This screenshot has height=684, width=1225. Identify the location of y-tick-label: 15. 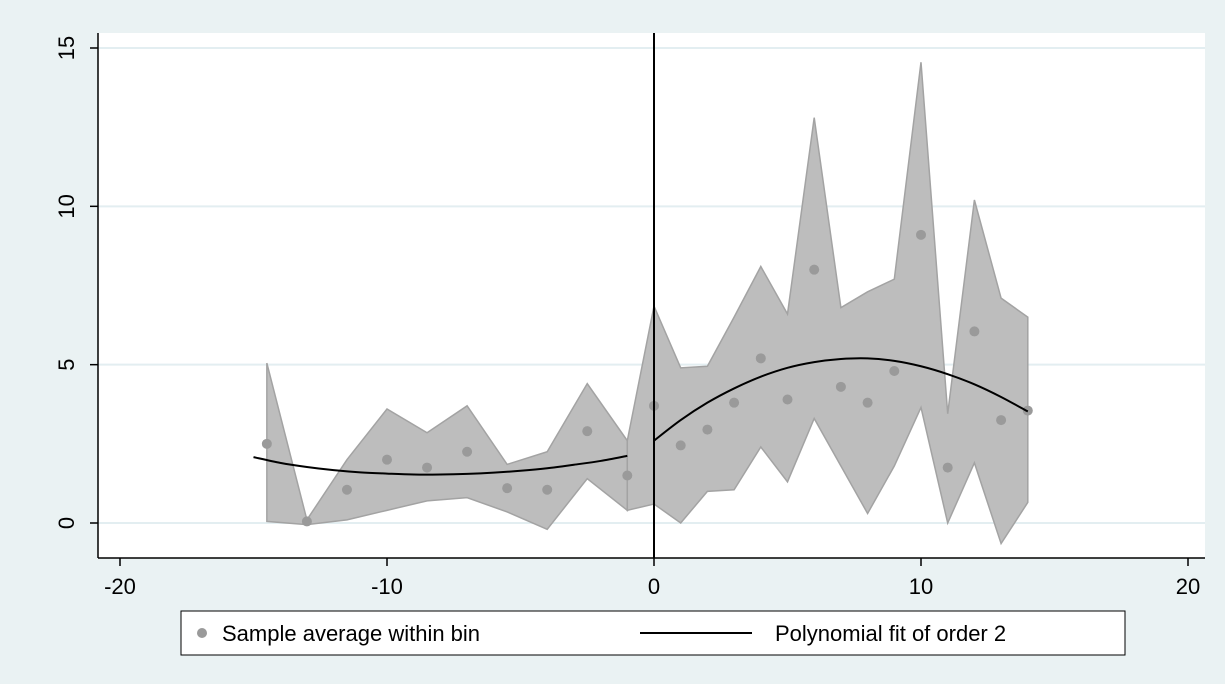
(66, 48).